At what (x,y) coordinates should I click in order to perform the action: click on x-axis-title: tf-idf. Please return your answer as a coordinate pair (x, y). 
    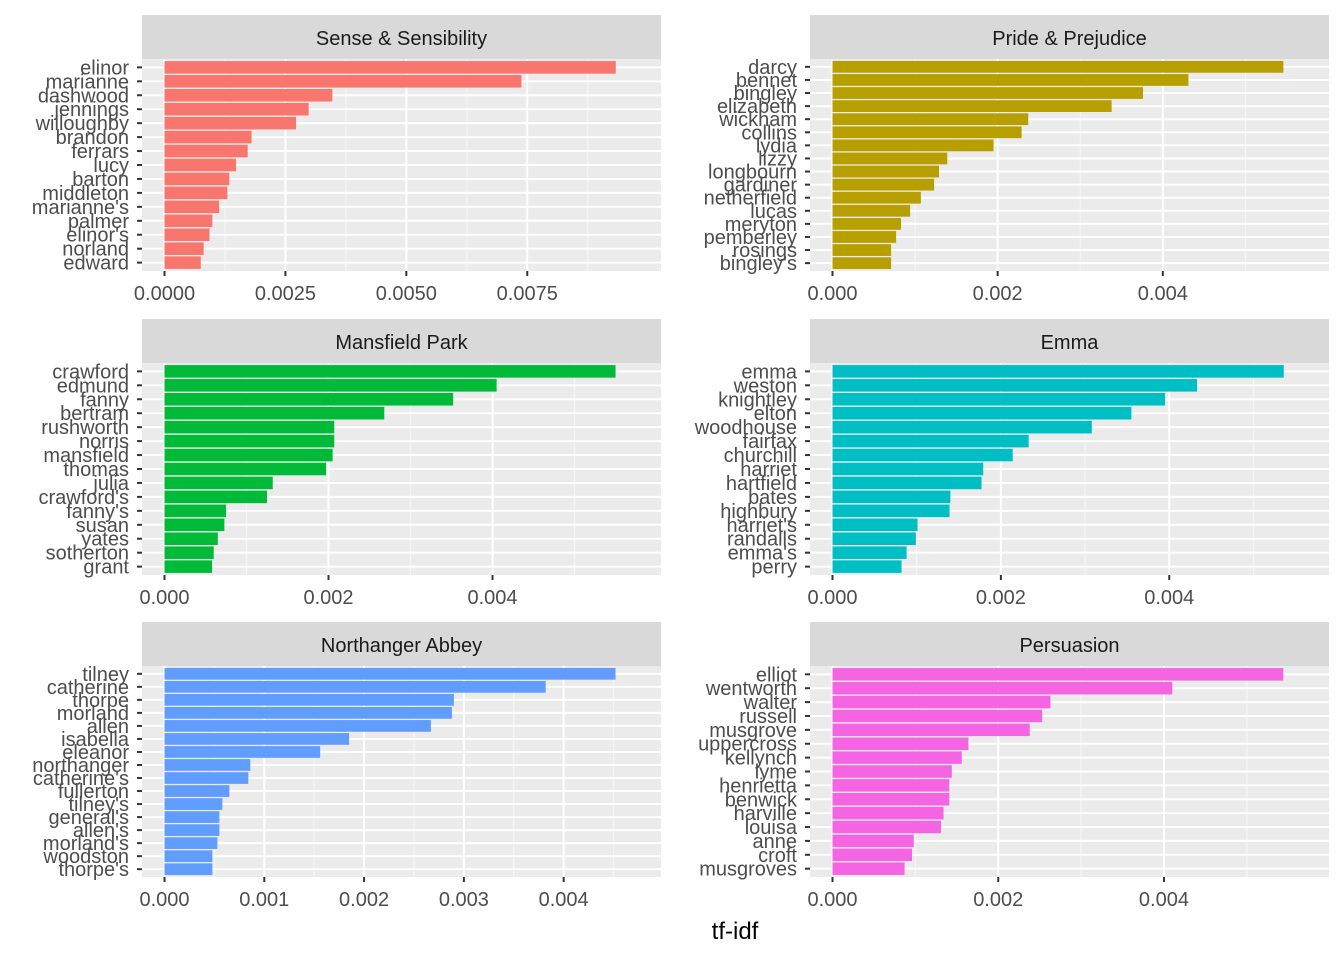
    Looking at the image, I should click on (735, 931).